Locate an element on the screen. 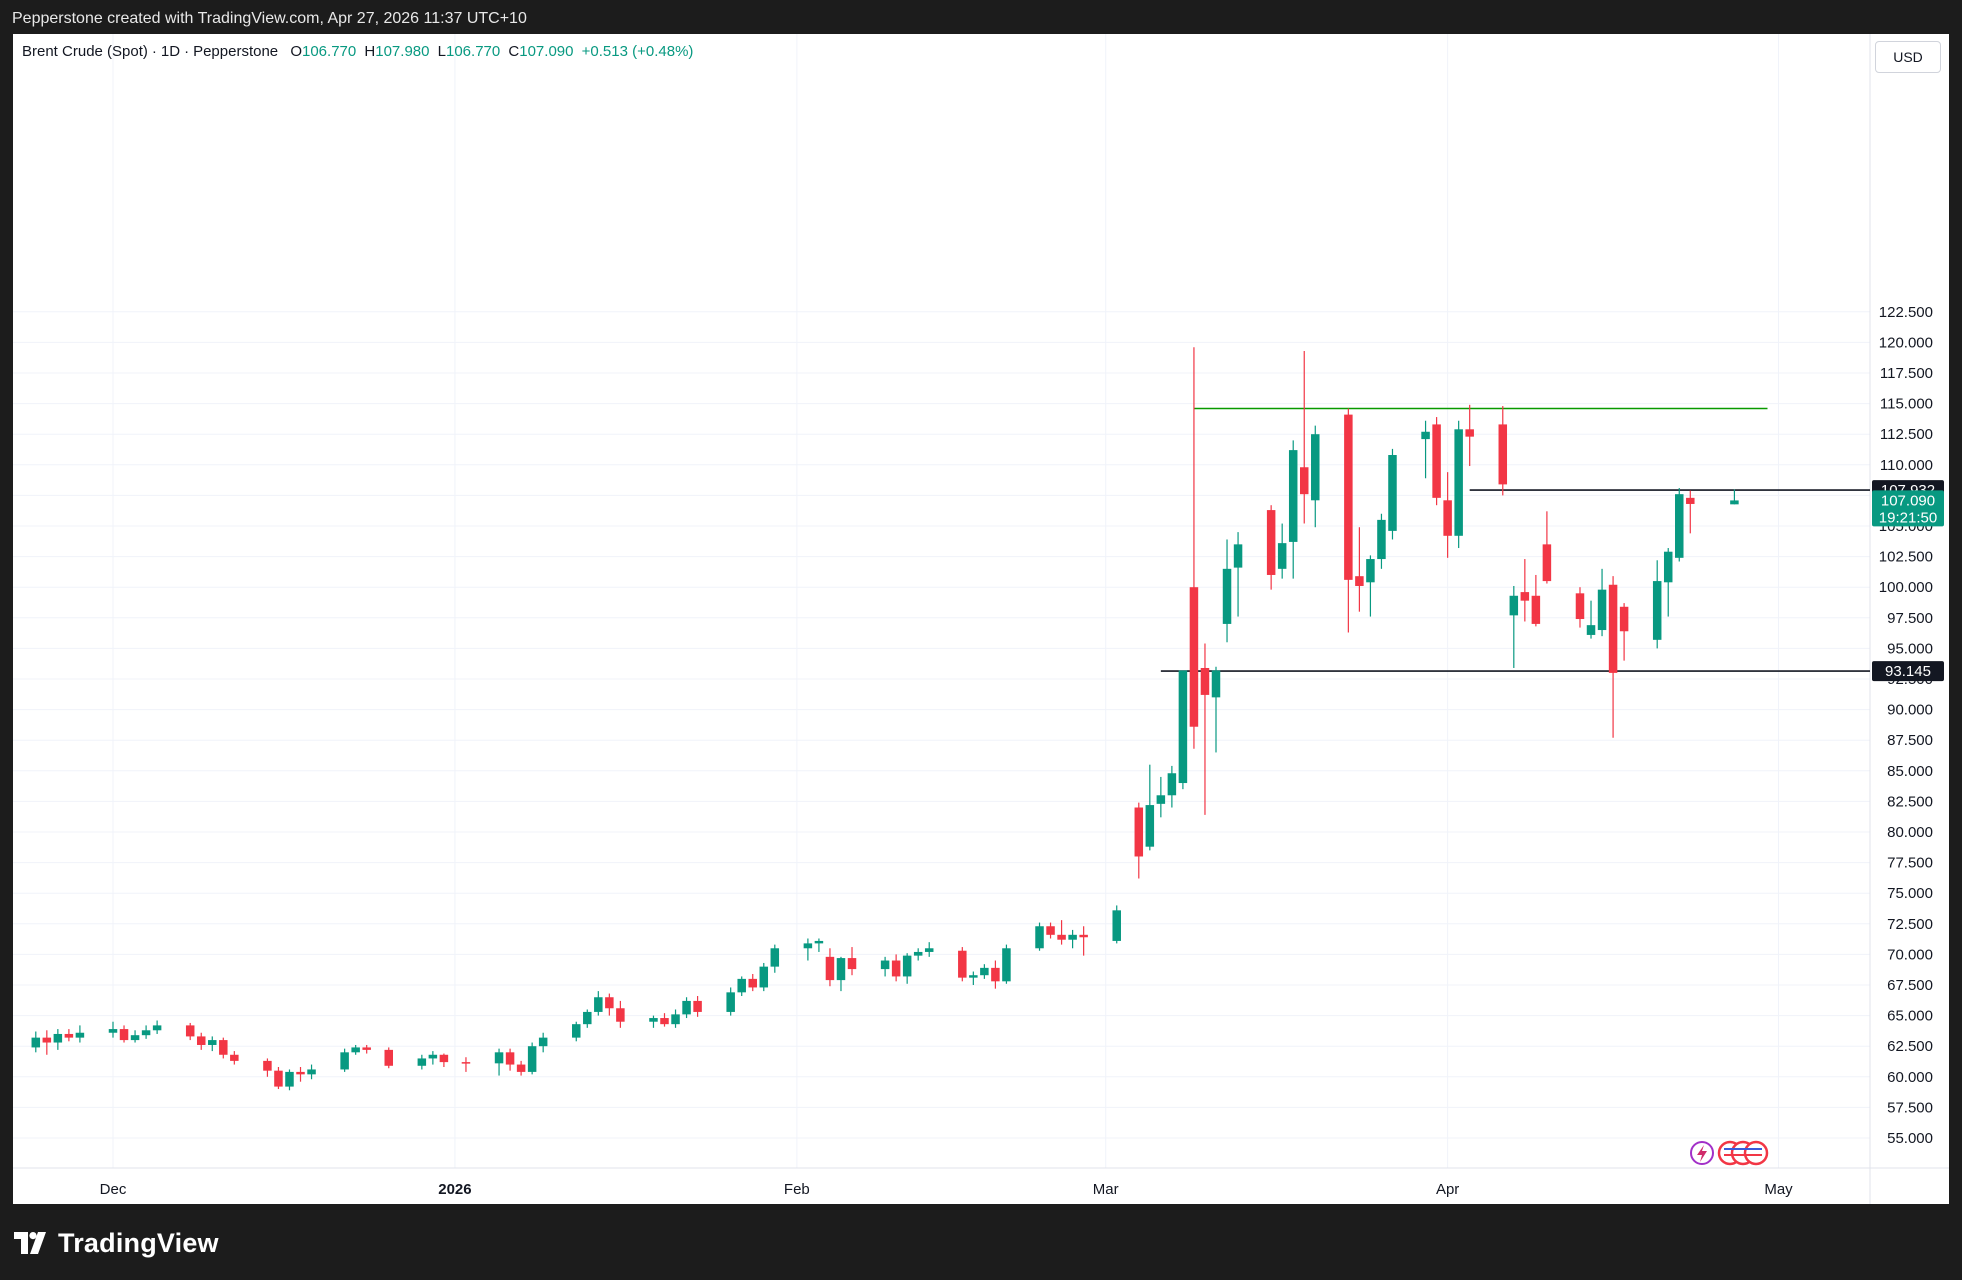  interval: 1D is located at coordinates (170, 51).